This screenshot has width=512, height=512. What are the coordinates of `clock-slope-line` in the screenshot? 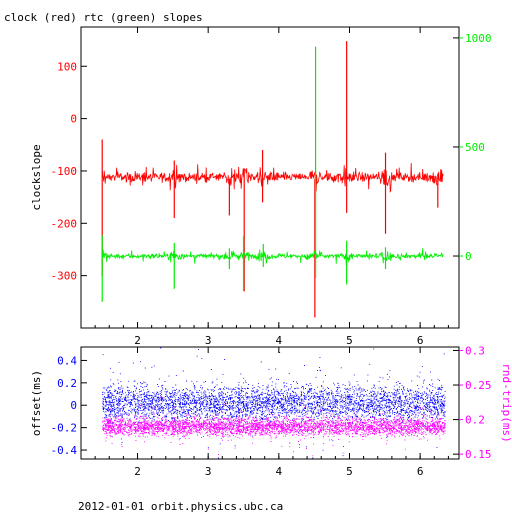 It's located at (272, 177).